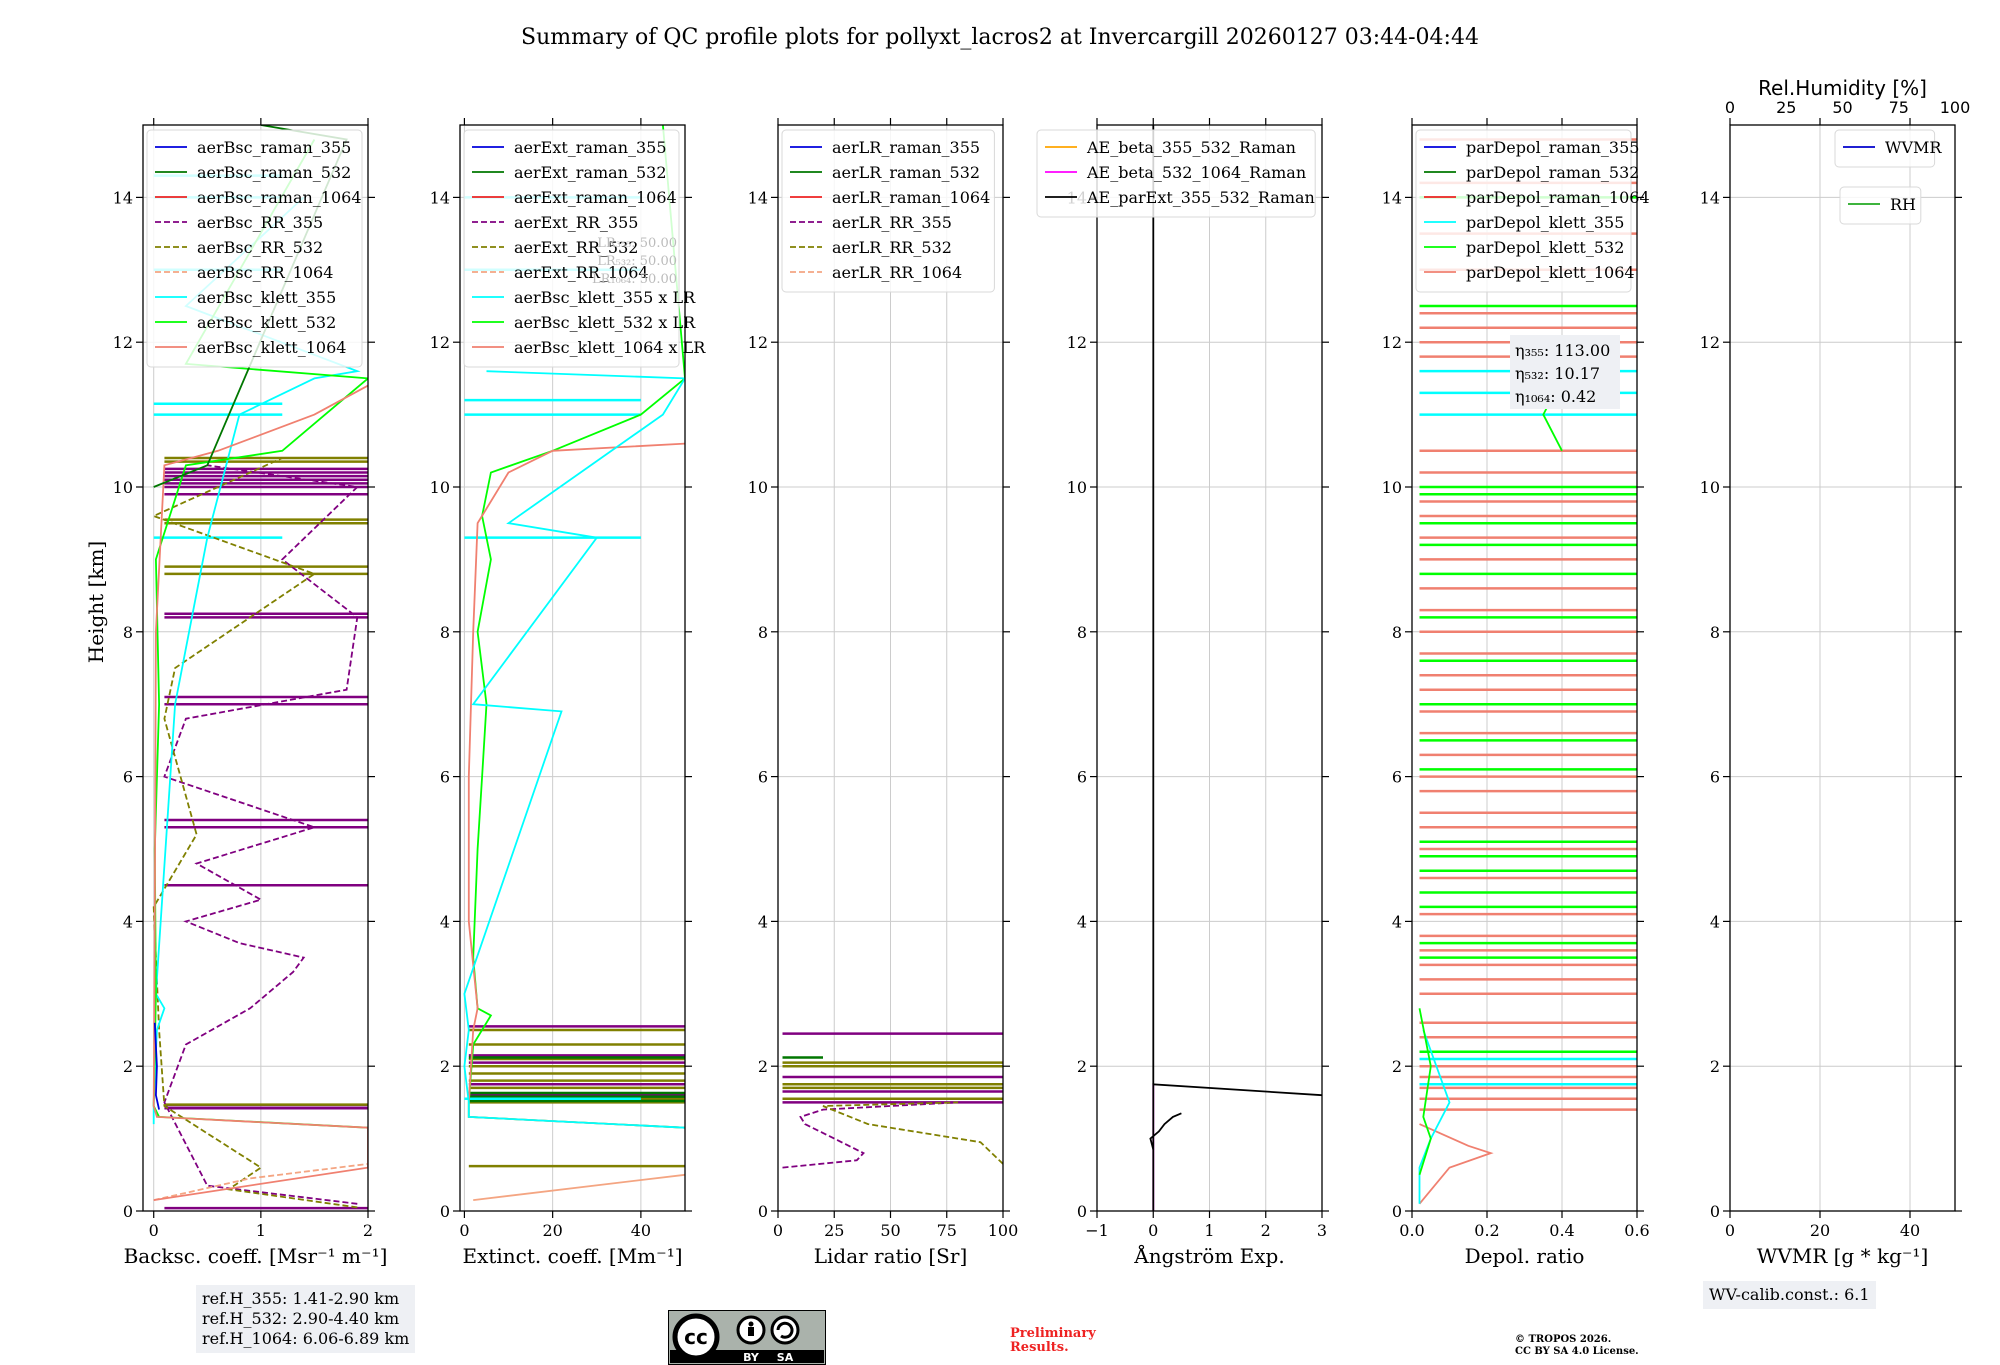  Describe the element at coordinates (1842, 88) in the screenshot. I see `top-axis-label: Rel.Humidity [%]` at that location.